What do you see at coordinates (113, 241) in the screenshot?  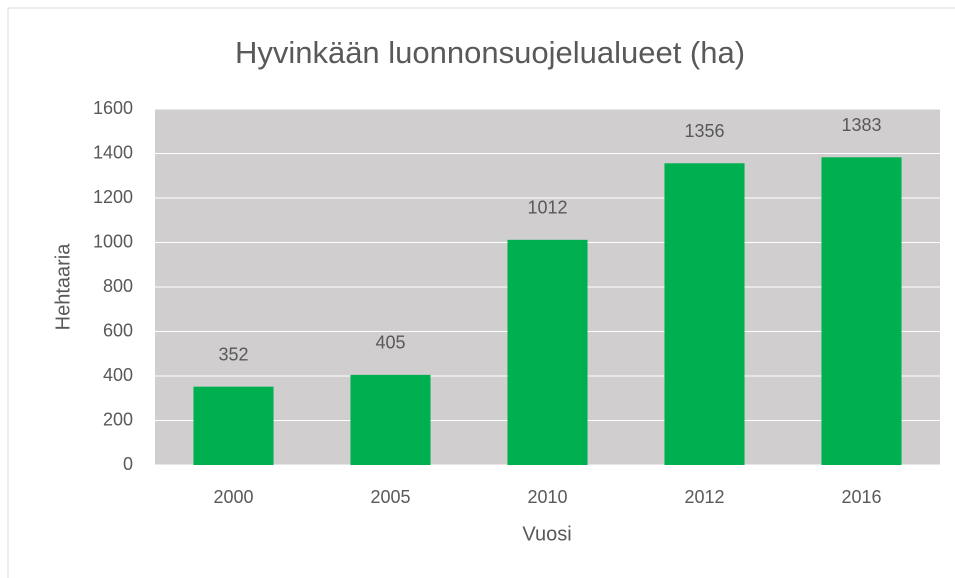 I see `y-tick-label: 1000` at bounding box center [113, 241].